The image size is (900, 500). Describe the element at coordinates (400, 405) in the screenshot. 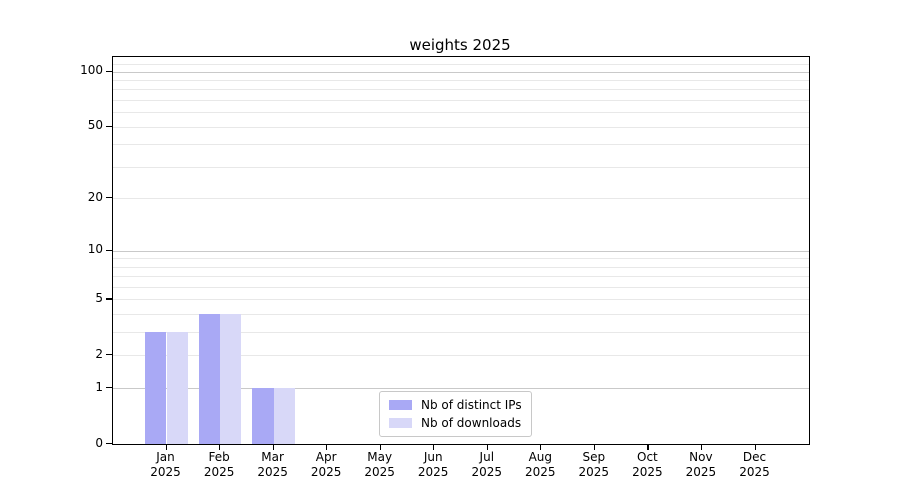

I see `legend-swatch-distinct-ips` at that location.